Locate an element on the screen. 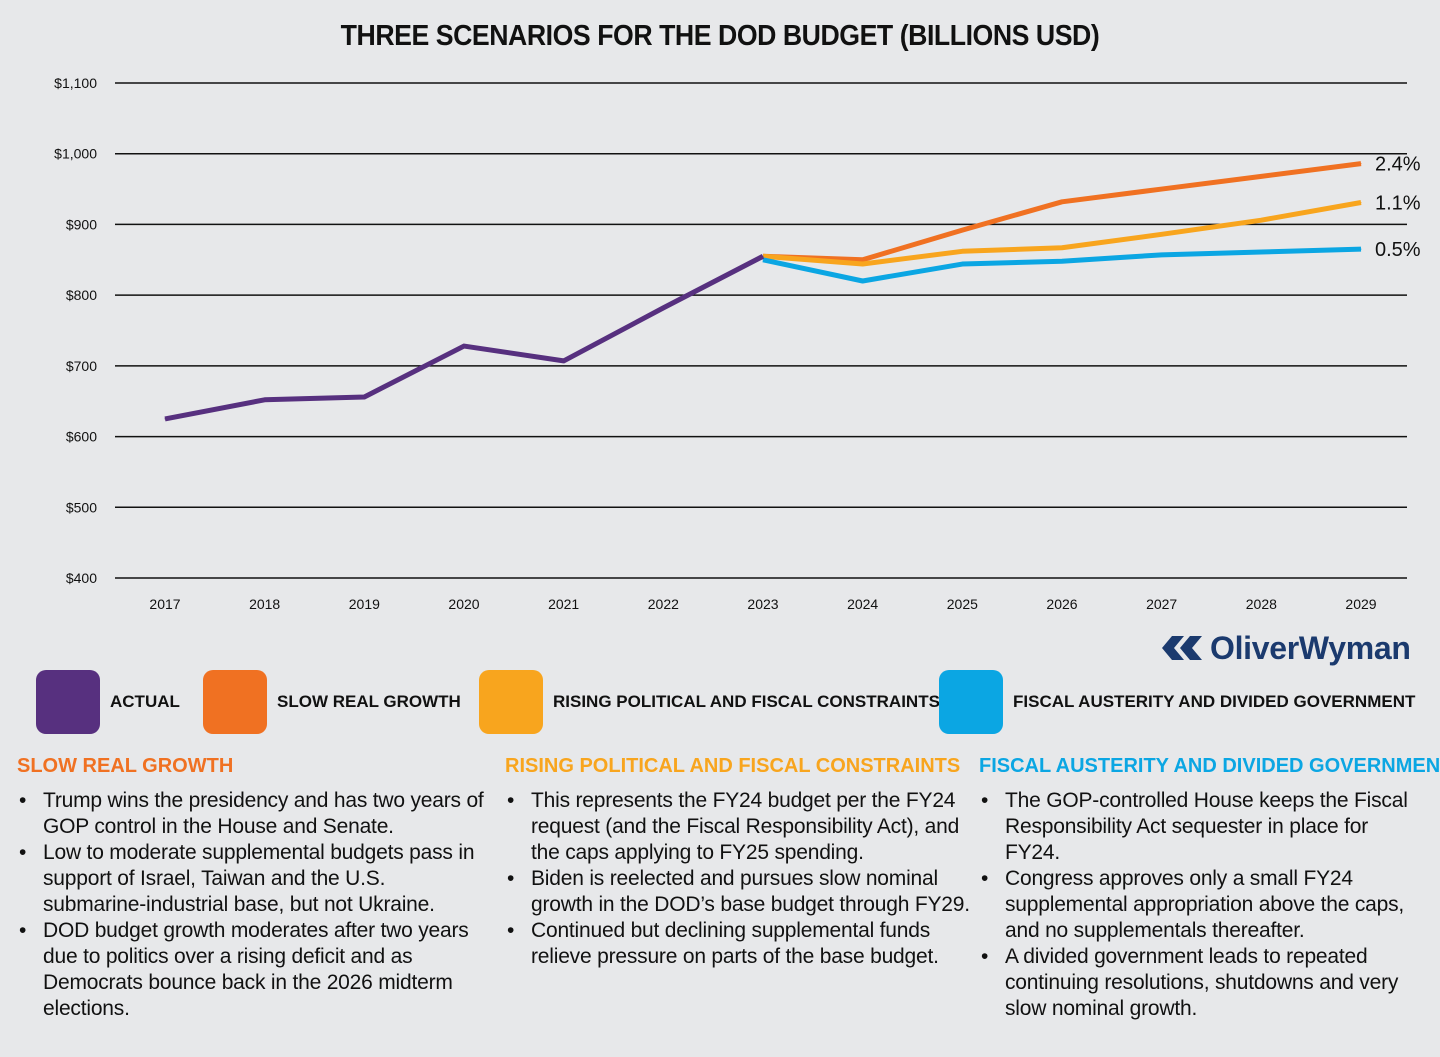 The height and width of the screenshot is (1057, 1440). x-tick-label: 2023 is located at coordinates (762, 604).